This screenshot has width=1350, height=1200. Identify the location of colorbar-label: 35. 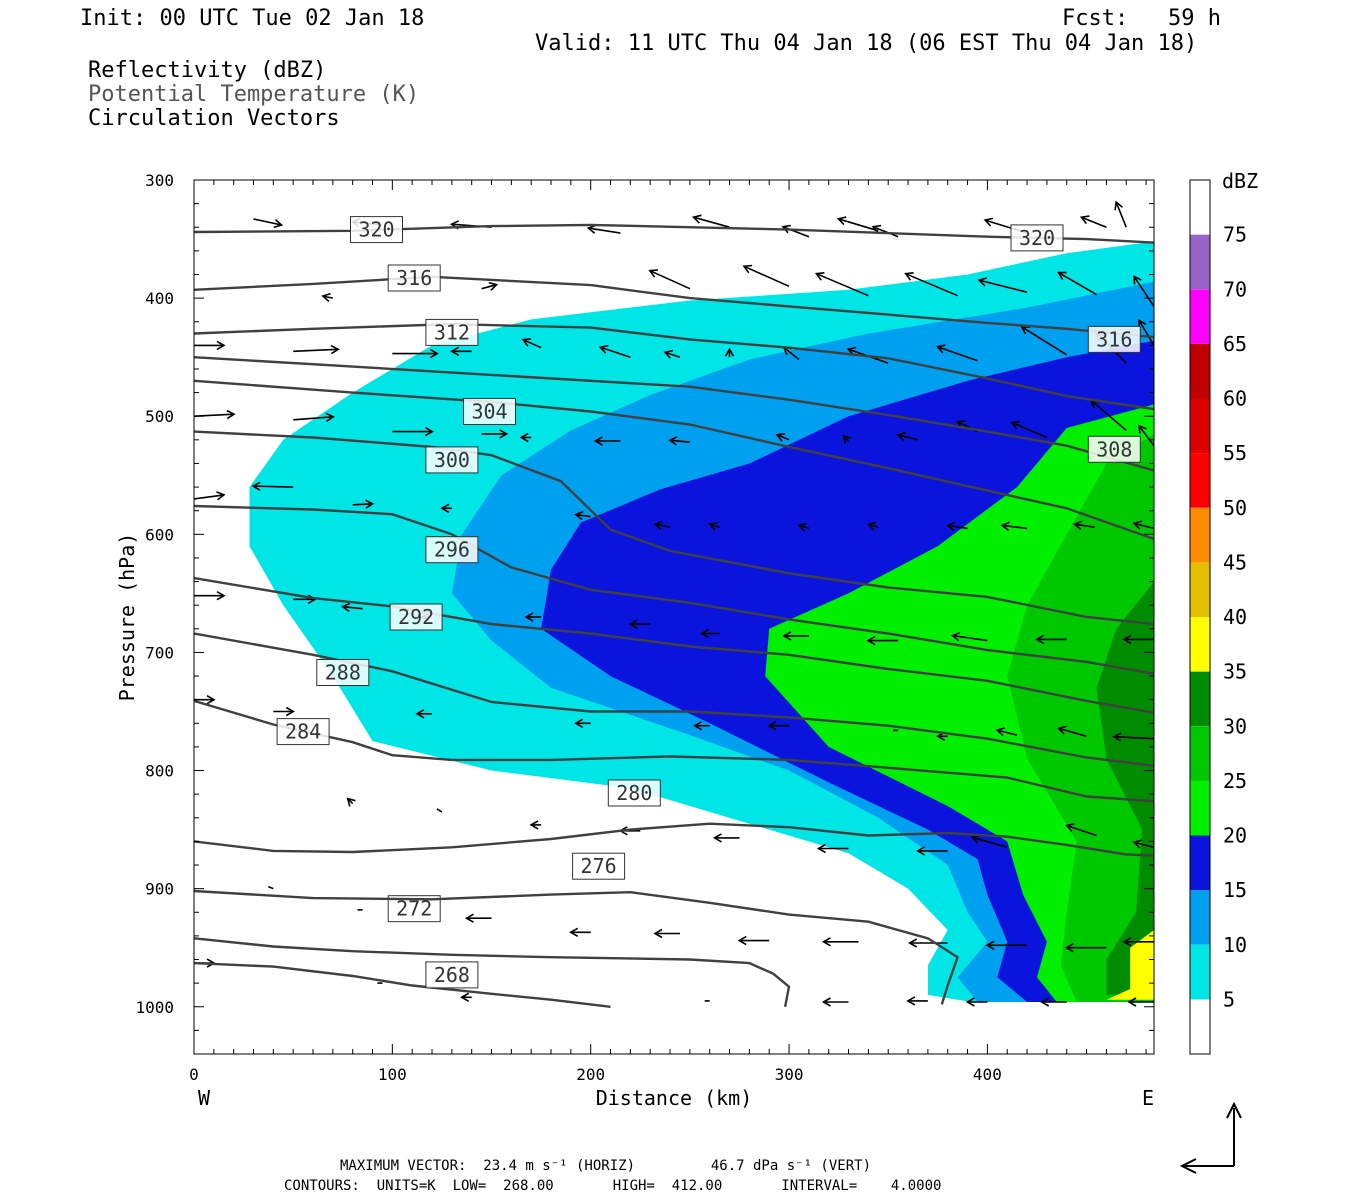
(1235, 672).